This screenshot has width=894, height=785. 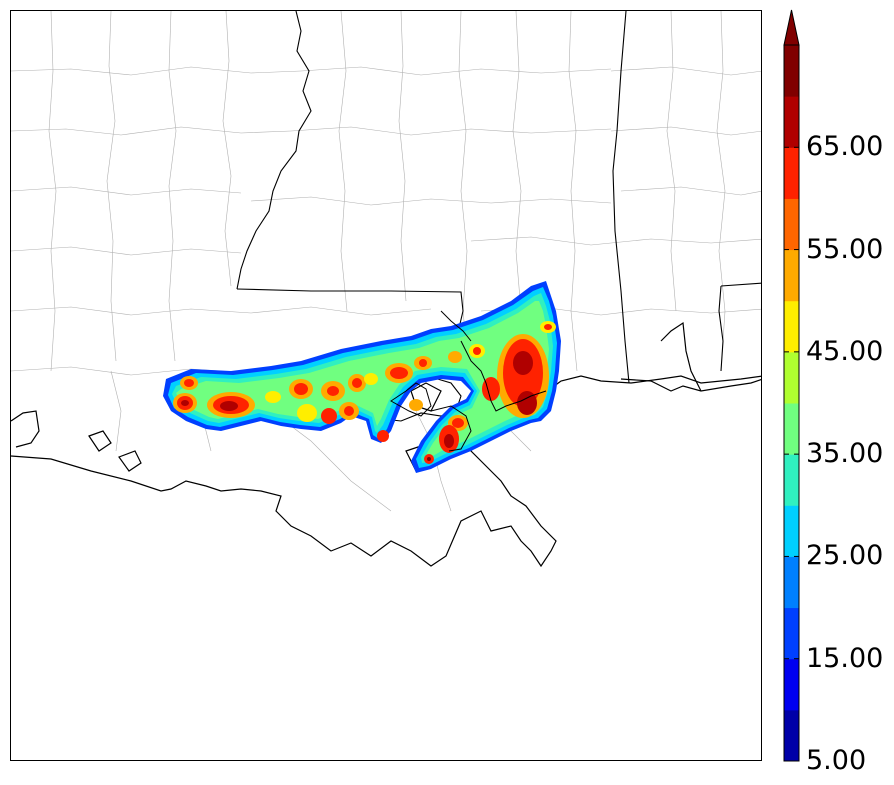 I want to click on colorbar-tick-label: 5.00, so click(x=836, y=760).